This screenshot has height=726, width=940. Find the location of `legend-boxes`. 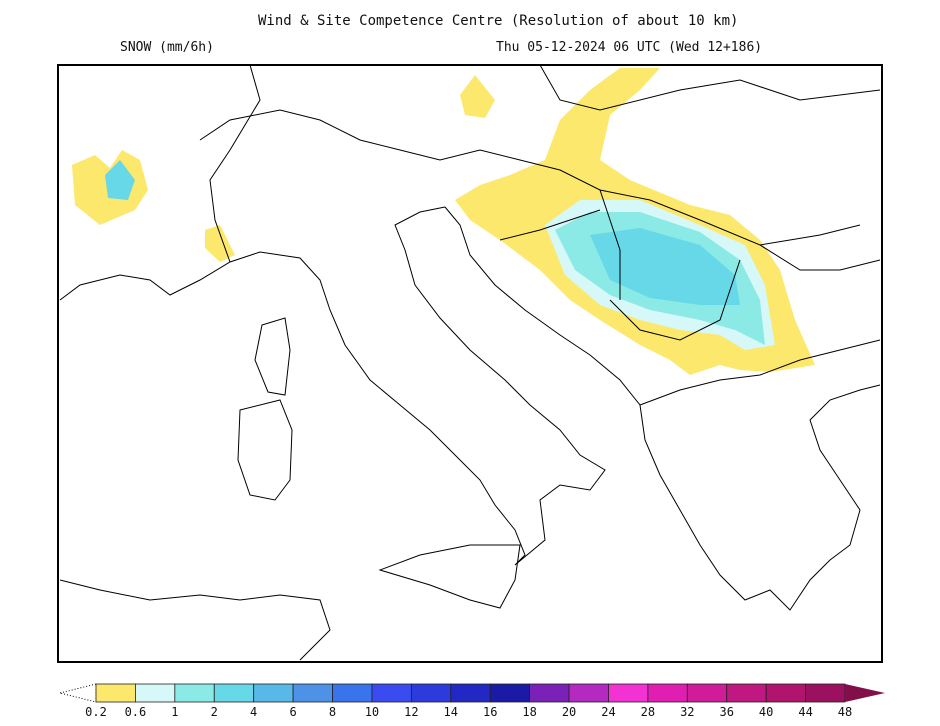

legend-boxes is located at coordinates (470, 693).